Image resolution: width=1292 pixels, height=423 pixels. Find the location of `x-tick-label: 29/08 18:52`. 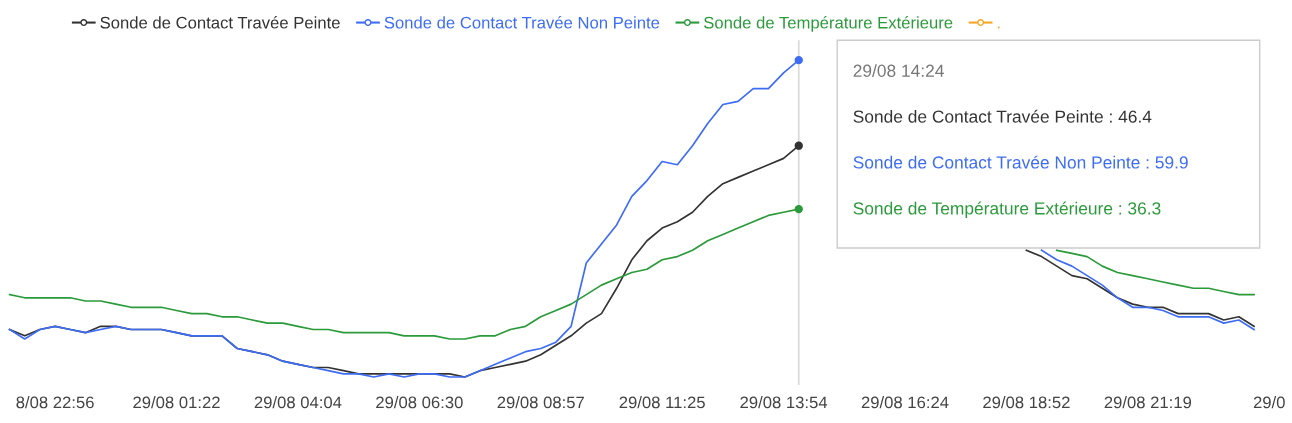

x-tick-label: 29/08 18:52 is located at coordinates (1026, 402).